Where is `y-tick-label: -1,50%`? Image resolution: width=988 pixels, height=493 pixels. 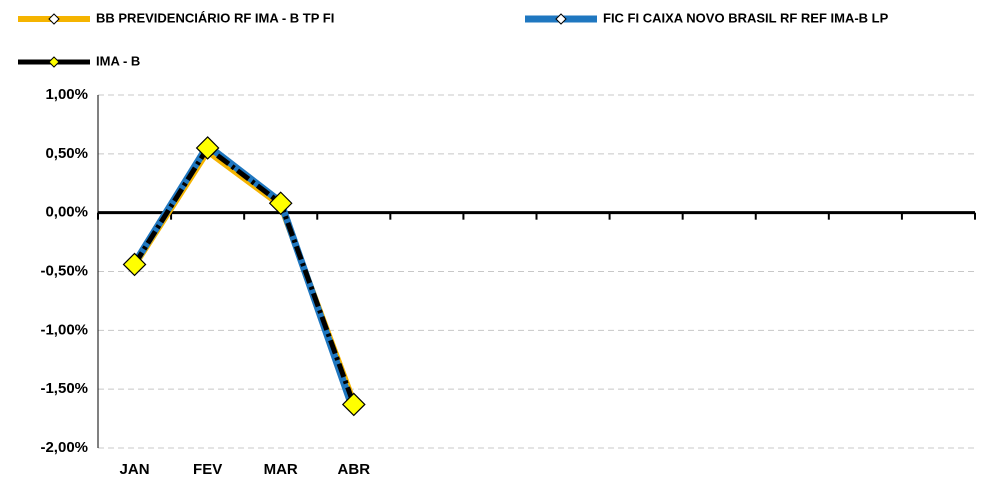
y-tick-label: -1,50% is located at coordinates (64, 388).